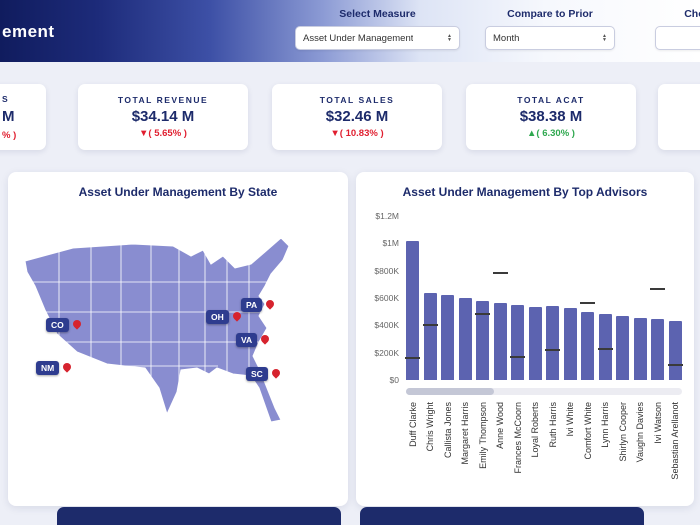  What do you see at coordinates (163, 133) in the screenshot?
I see `kpi-change: ▼( 5.65% )` at bounding box center [163, 133].